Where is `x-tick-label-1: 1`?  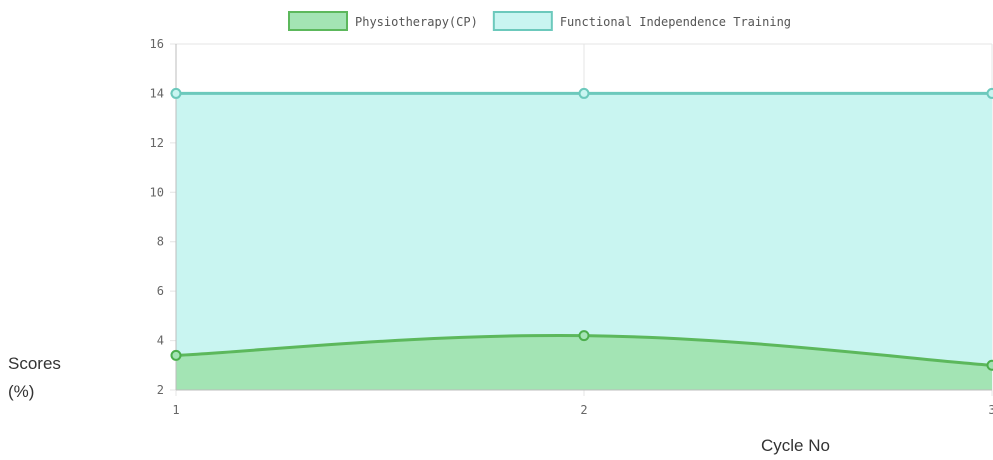
x-tick-label-1: 1 is located at coordinates (175, 410).